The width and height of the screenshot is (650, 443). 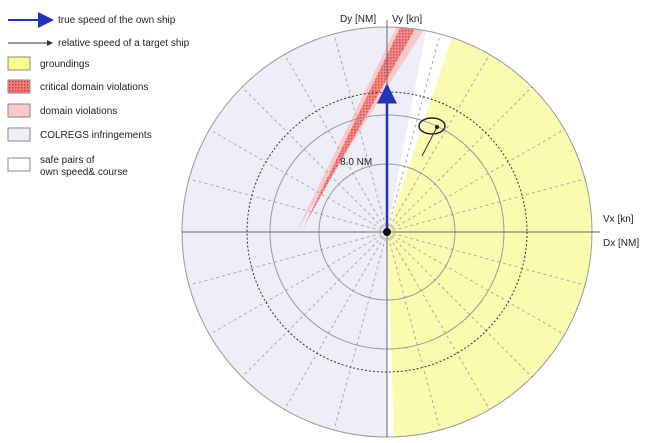 What do you see at coordinates (437, 127) in the screenshot?
I see `target-ship` at bounding box center [437, 127].